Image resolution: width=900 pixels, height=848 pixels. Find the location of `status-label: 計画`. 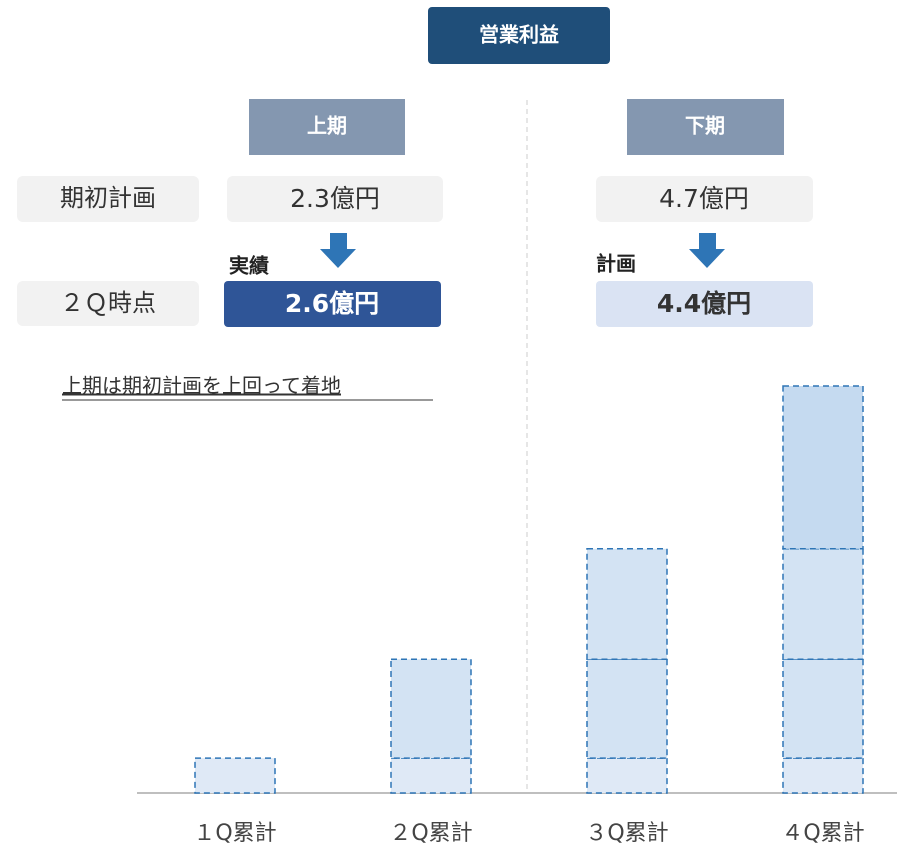

status-label: 計画 is located at coordinates (616, 264).